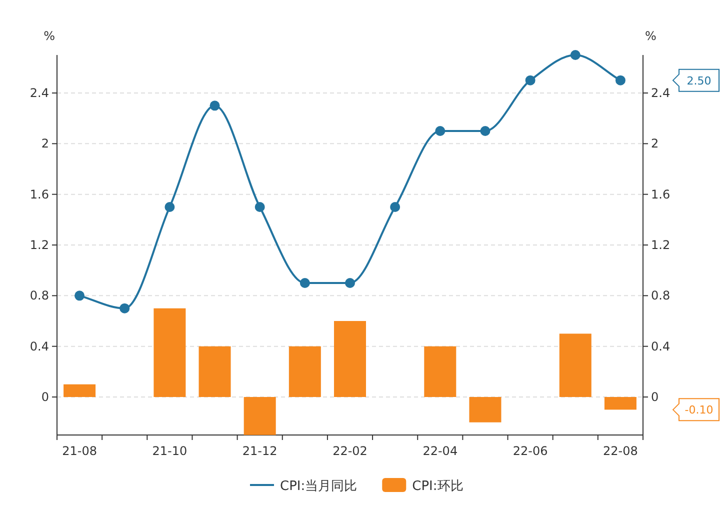 The height and width of the screenshot is (523, 720). I want to click on y-tick-label: 2.4, so click(39, 93).